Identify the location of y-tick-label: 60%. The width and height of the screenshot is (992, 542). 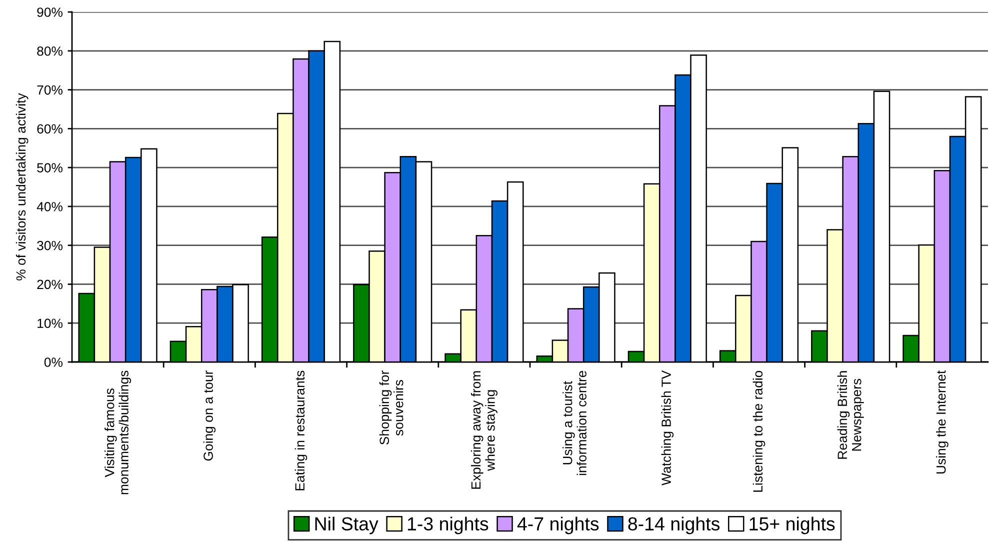
(50, 129).